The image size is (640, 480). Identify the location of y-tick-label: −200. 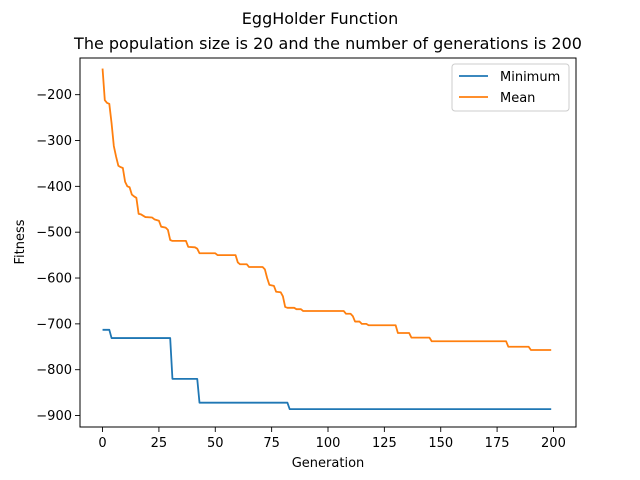
(54, 95).